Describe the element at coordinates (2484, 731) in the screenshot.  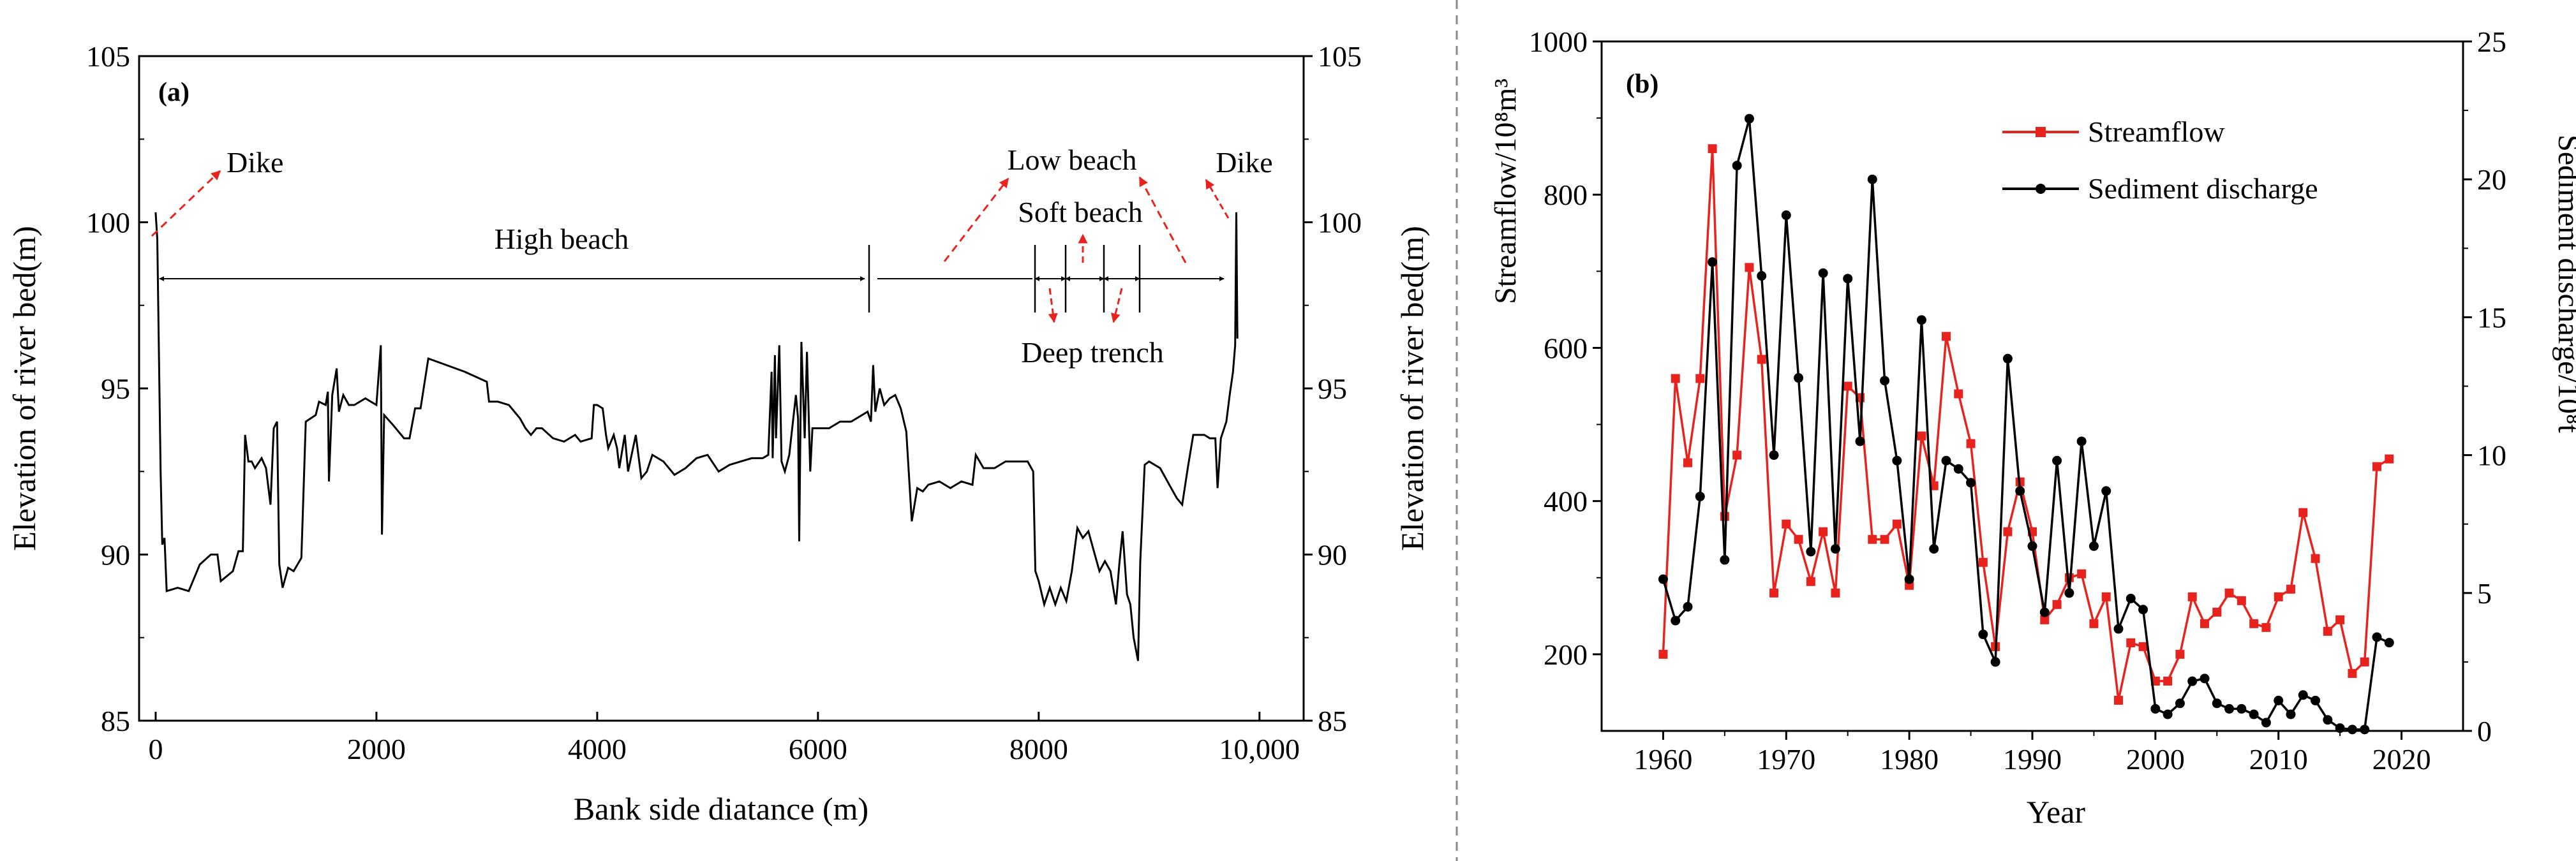
I see `b-y-tick-label-right: 0` at that location.